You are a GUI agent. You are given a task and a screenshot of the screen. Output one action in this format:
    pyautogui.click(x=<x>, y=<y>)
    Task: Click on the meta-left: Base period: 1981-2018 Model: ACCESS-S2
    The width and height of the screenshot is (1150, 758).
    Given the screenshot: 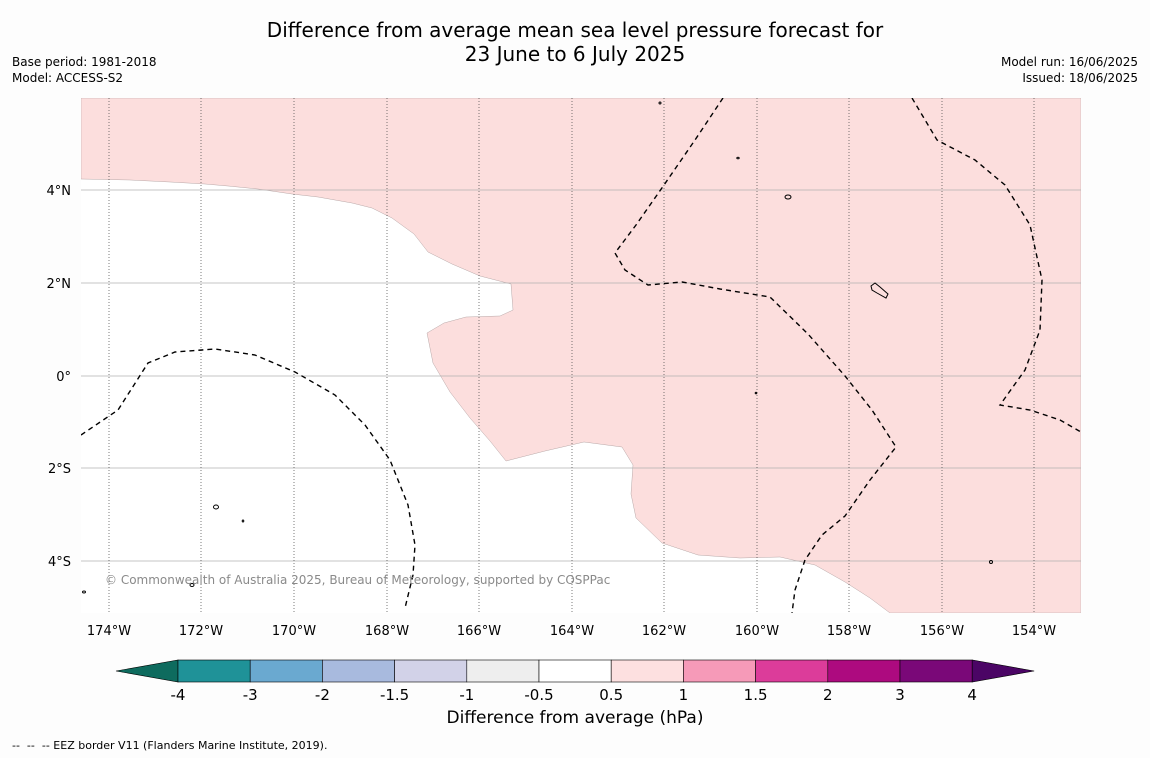 What is the action you would take?
    pyautogui.click(x=84, y=70)
    